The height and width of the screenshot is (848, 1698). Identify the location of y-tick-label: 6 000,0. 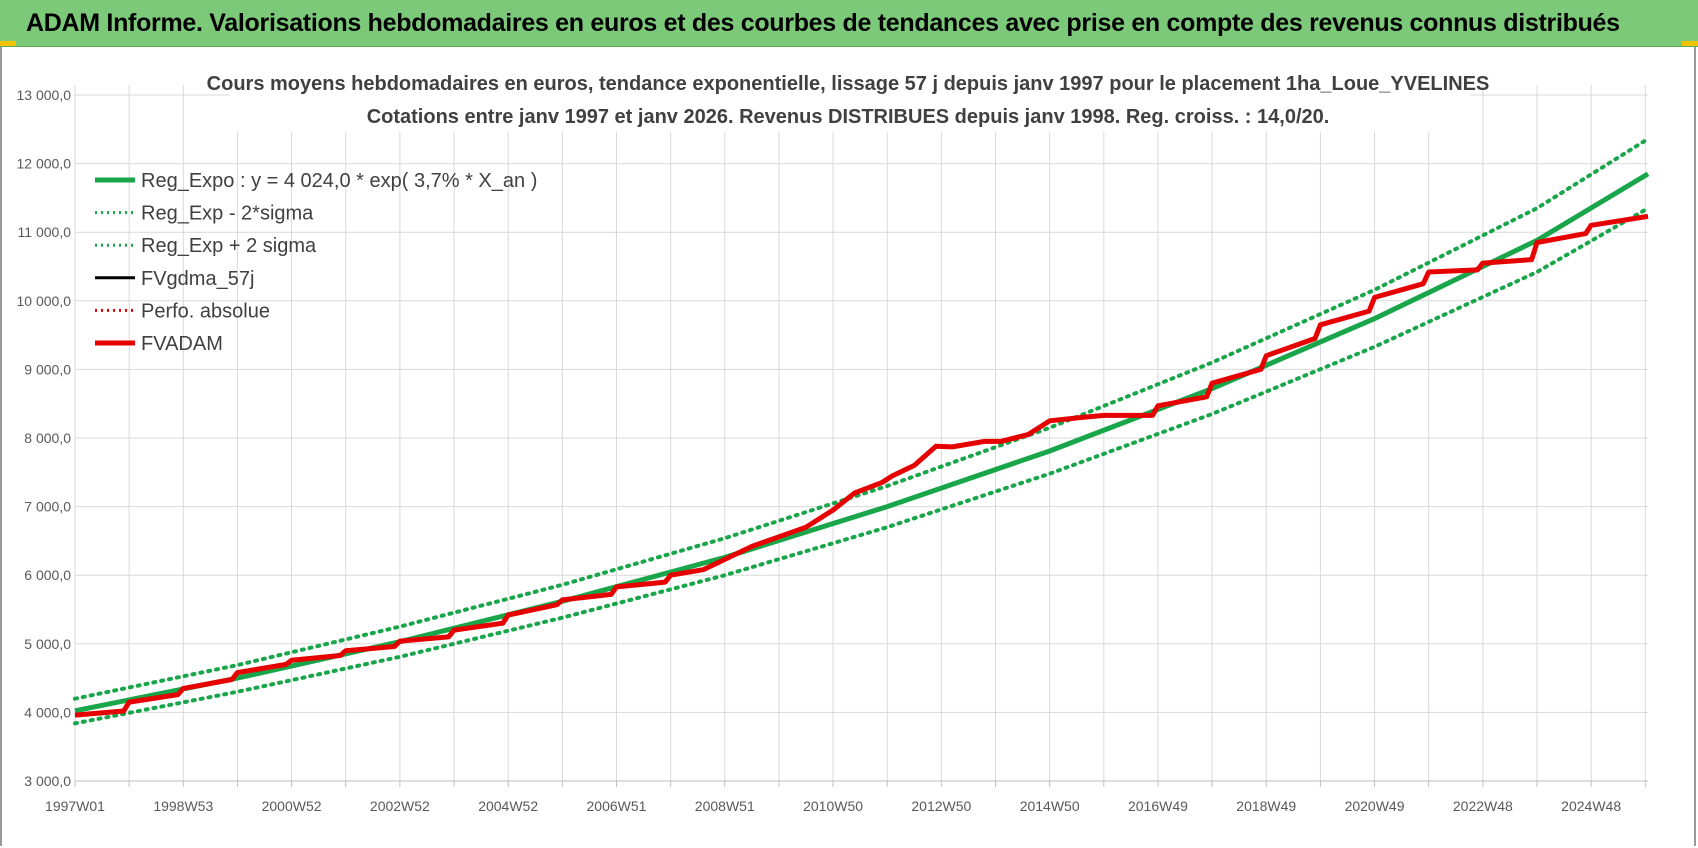
(47, 575).